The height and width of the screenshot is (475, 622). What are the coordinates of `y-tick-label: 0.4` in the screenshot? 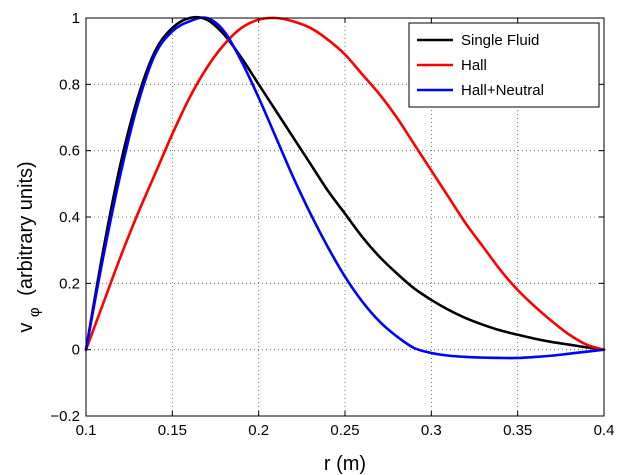 It's located at (69, 217).